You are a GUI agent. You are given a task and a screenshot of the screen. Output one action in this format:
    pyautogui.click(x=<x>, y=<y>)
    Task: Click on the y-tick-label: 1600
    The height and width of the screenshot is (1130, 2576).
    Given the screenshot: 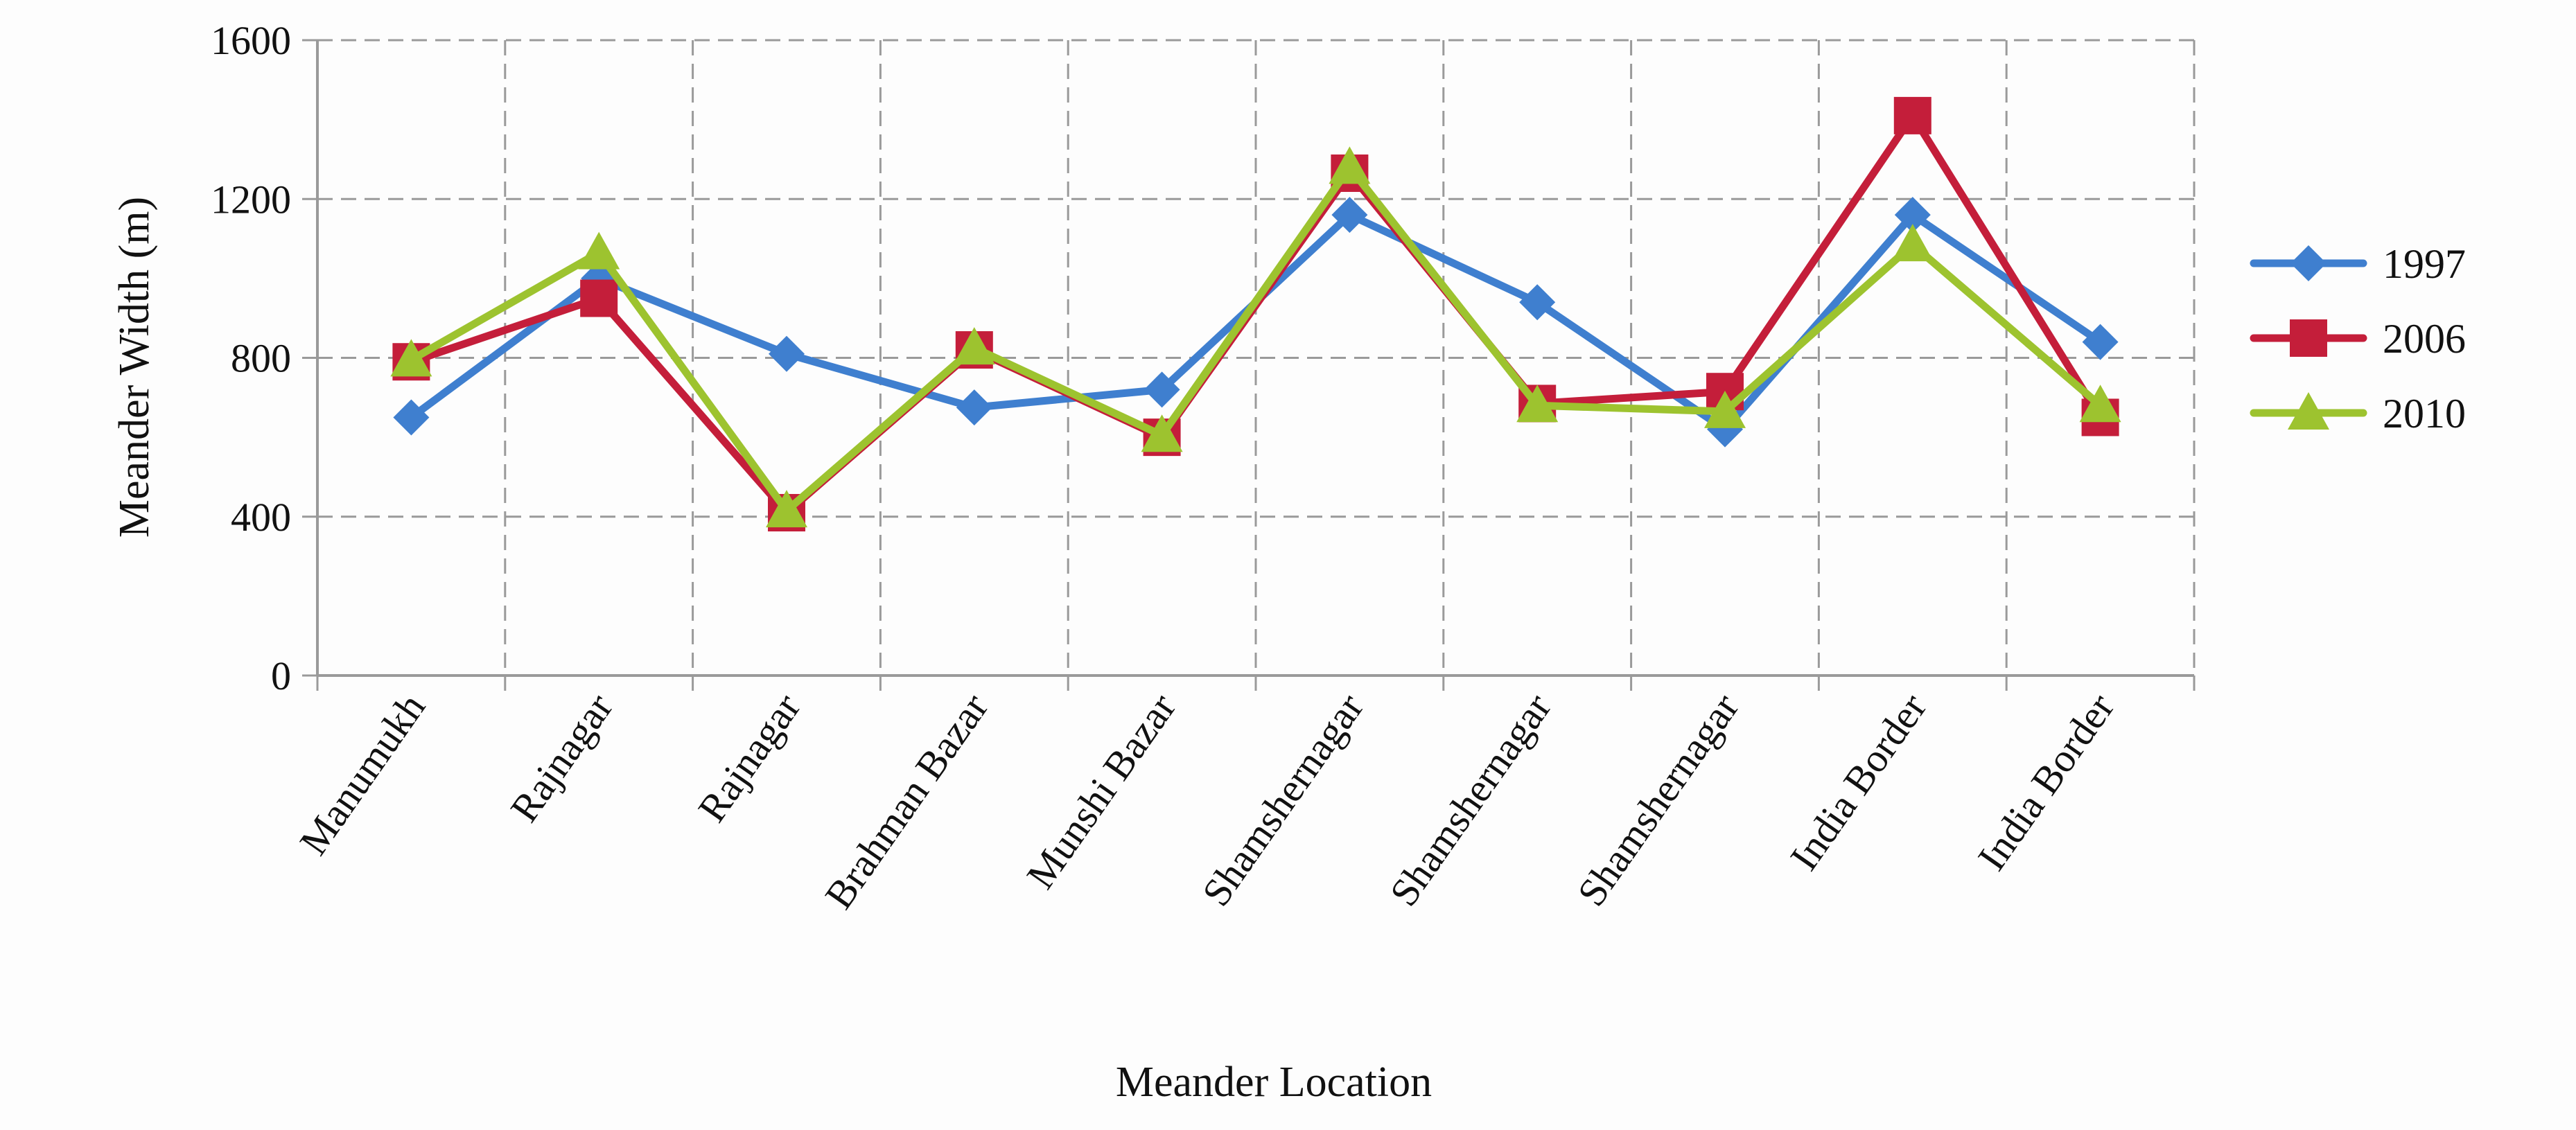 What is the action you would take?
    pyautogui.click(x=251, y=40)
    